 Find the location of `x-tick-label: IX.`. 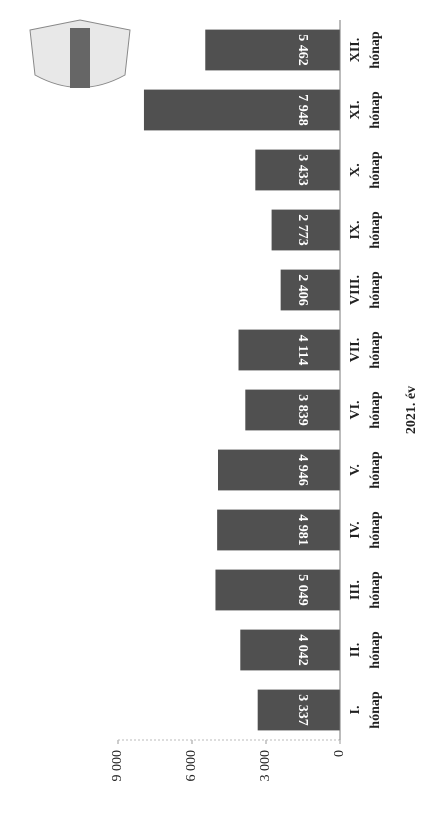

x-tick-label: IX. is located at coordinates (355, 229).